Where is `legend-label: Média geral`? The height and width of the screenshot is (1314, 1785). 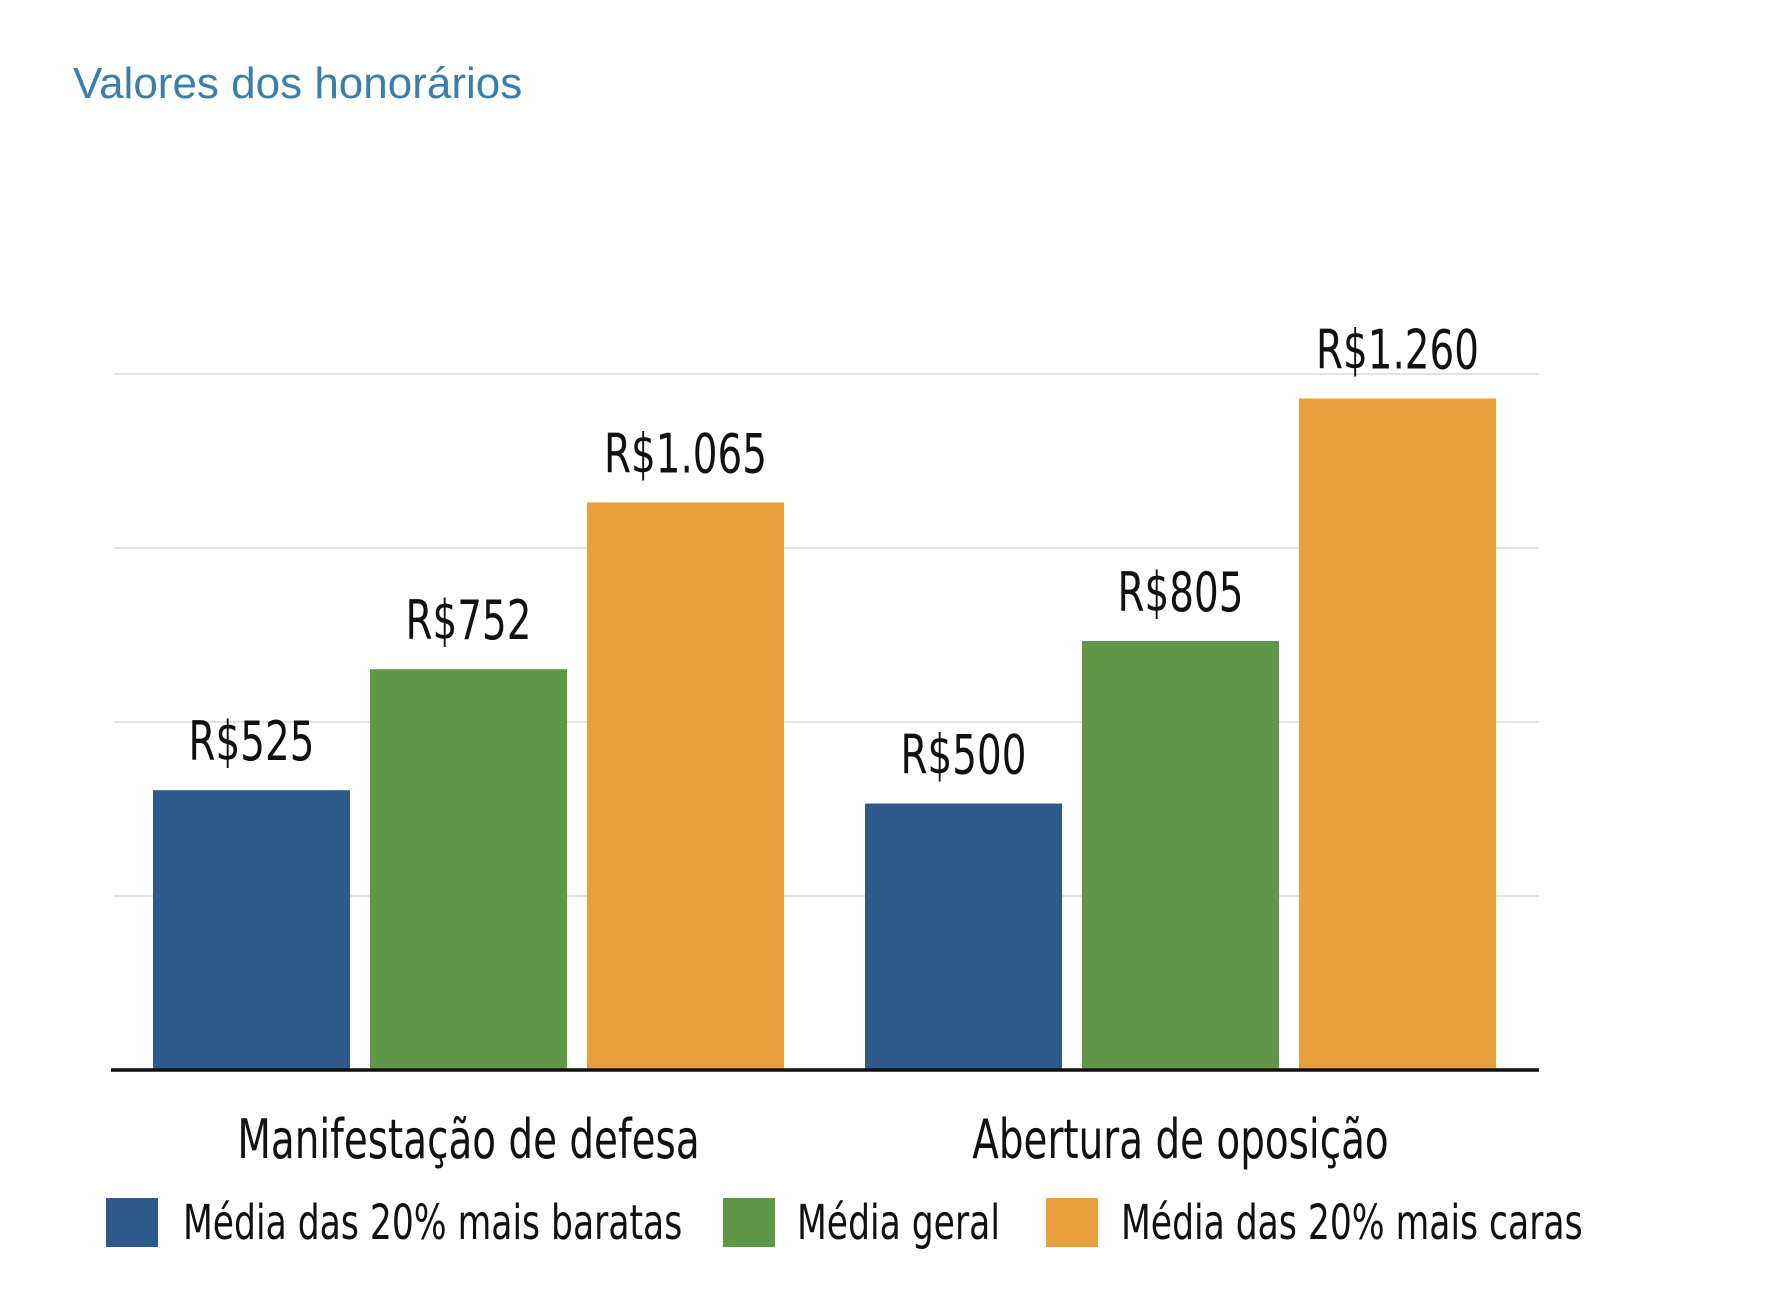
legend-label: Média geral is located at coordinates (898, 1222).